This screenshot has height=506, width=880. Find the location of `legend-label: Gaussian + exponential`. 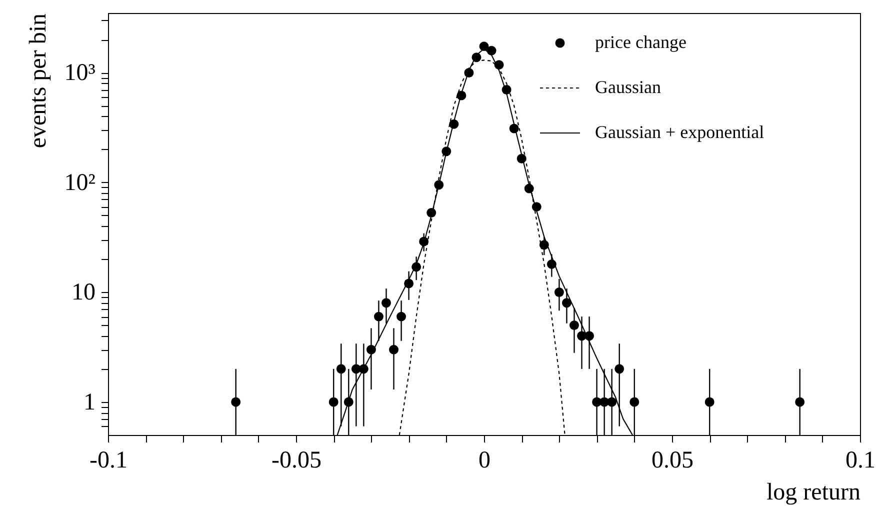

legend-label: Gaussian + exponential is located at coordinates (679, 132).